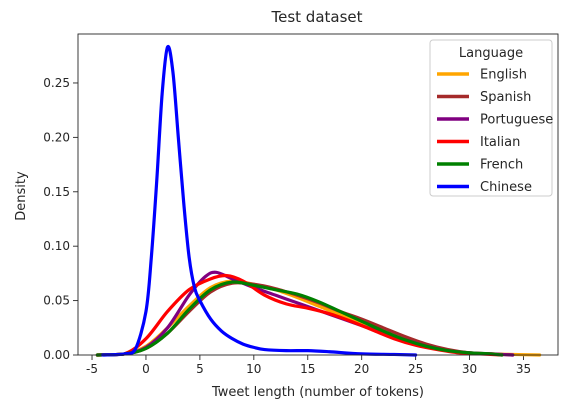  I want to click on legend-label-italian: Italian, so click(500, 142).